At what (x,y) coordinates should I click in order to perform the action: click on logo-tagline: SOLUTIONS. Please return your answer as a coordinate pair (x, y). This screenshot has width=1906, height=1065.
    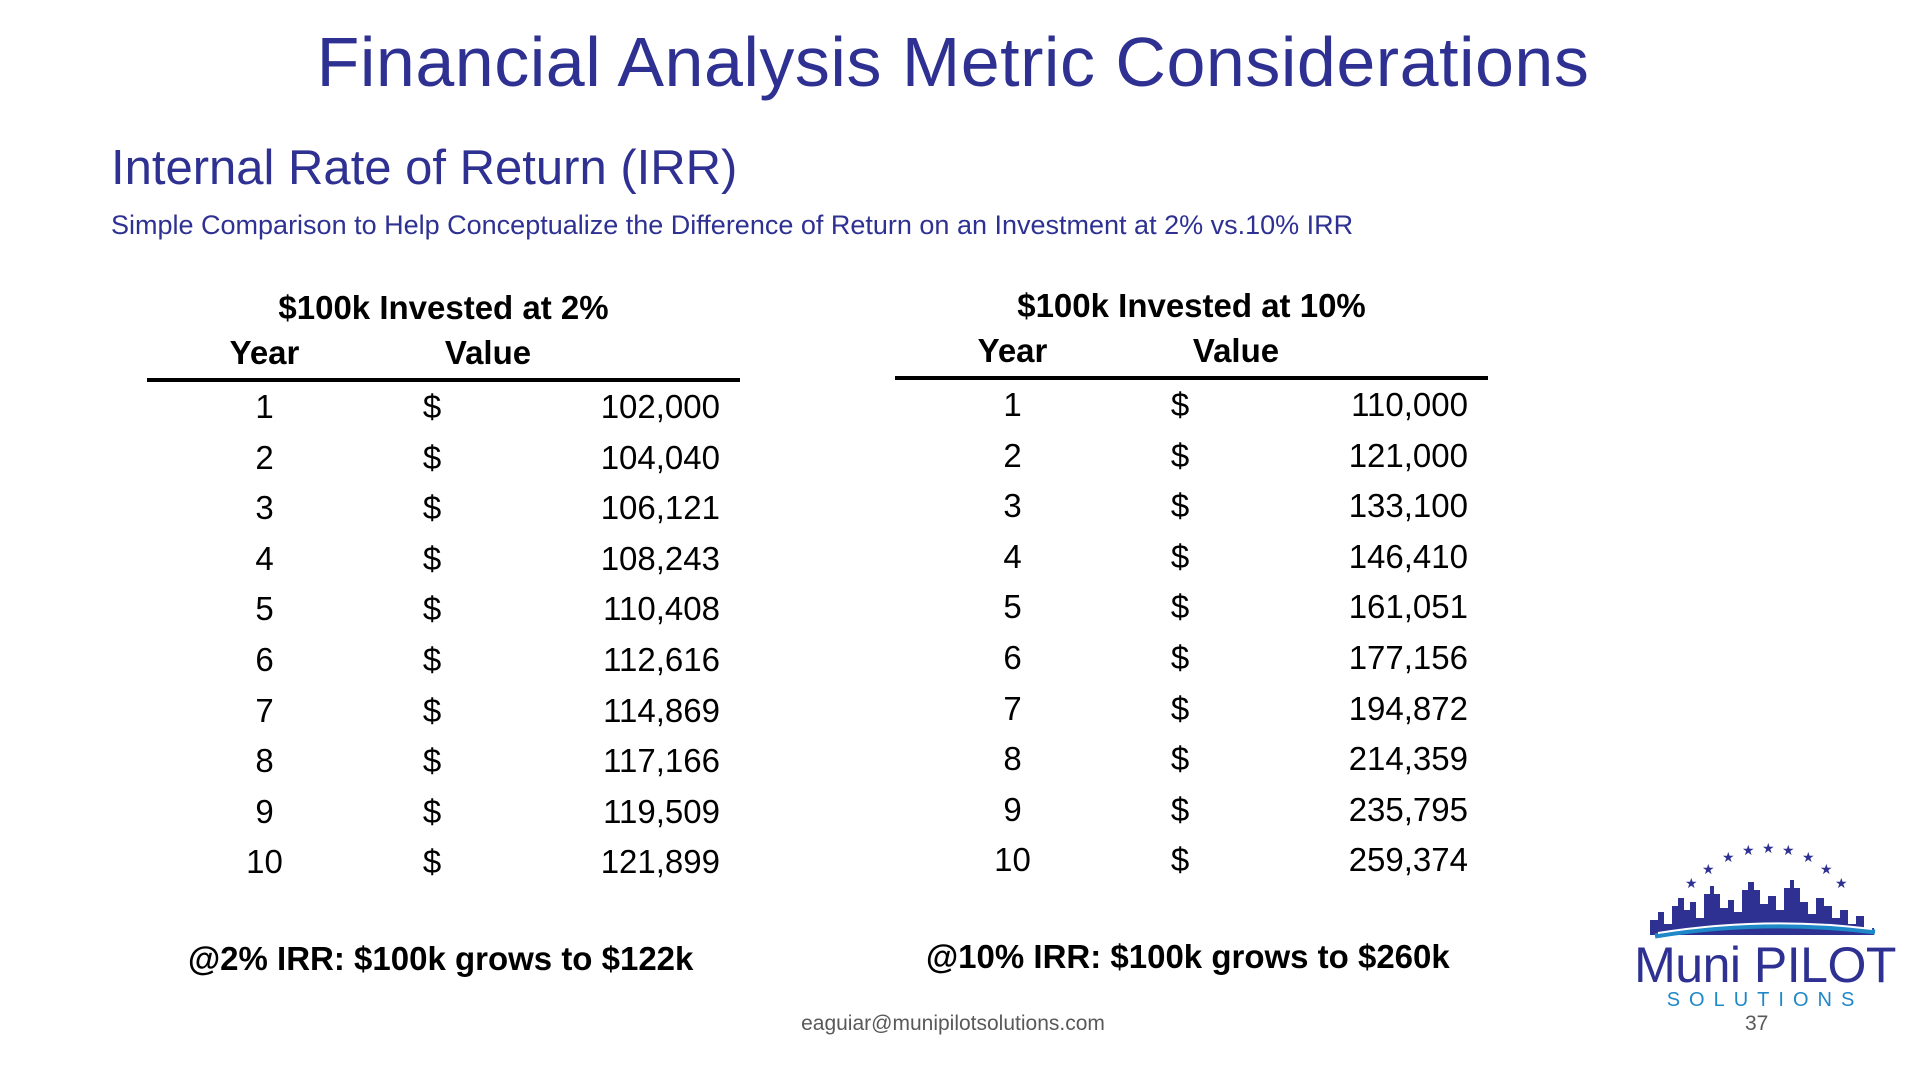
    Looking at the image, I should click on (1765, 1000).